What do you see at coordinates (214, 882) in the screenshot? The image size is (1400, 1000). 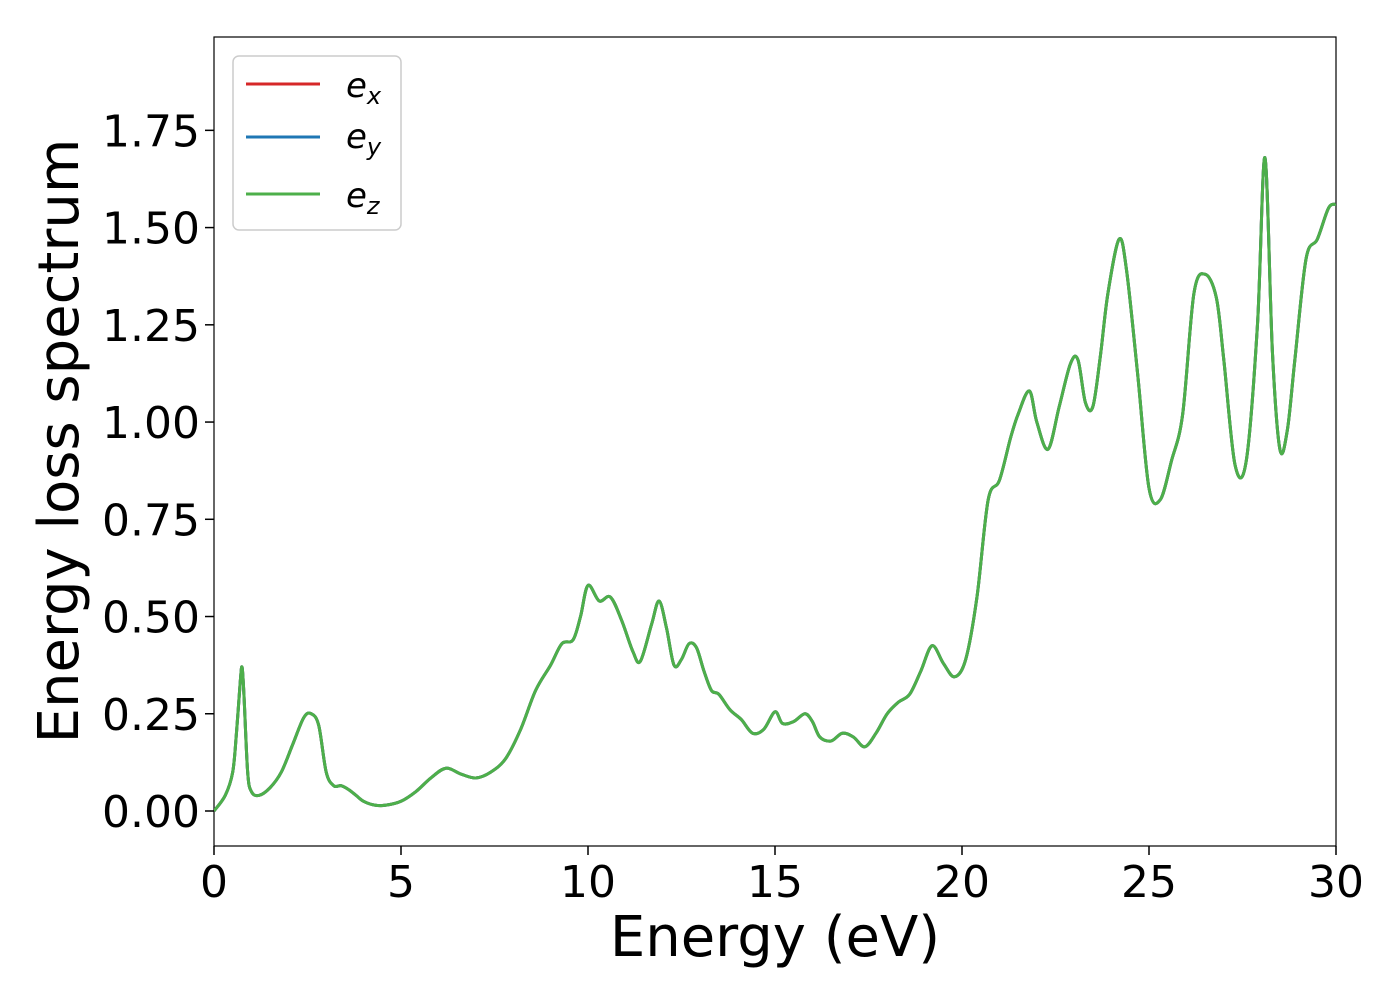 I see `x-tick-label: 0` at bounding box center [214, 882].